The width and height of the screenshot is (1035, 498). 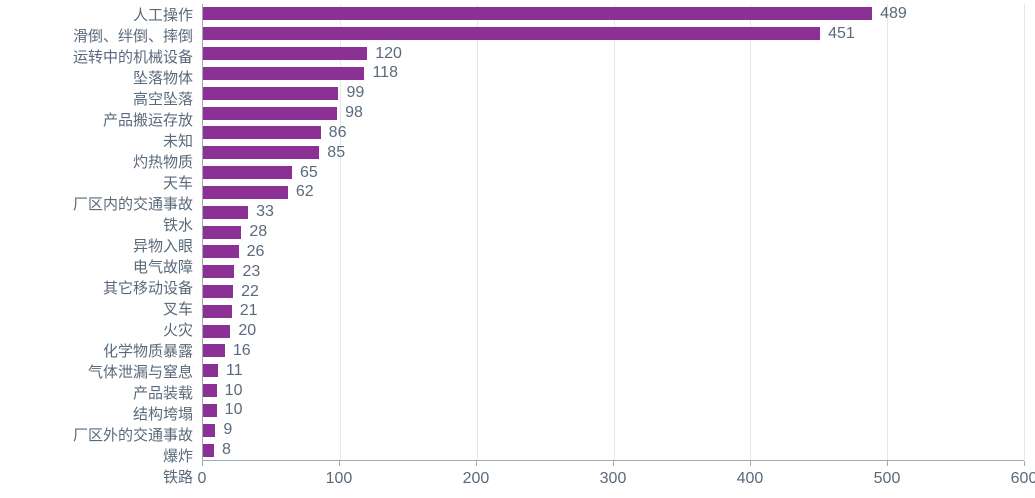 I want to click on bar-row: 23, so click(x=613, y=272).